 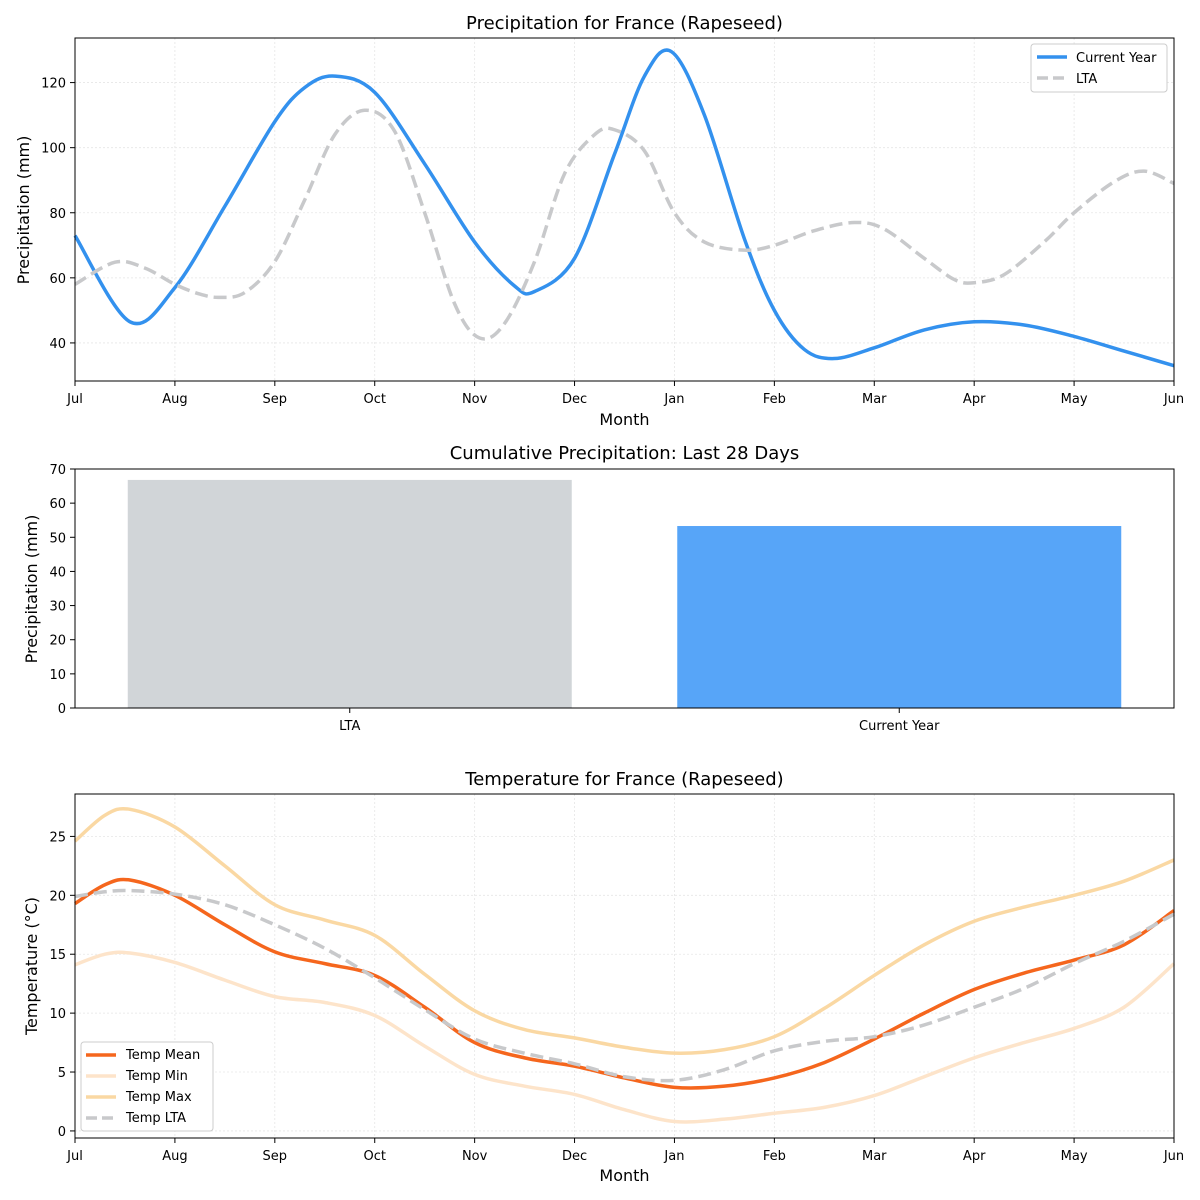 I want to click on y-axis-ticks: 40 60 80 100 120, so click(x=58, y=214).